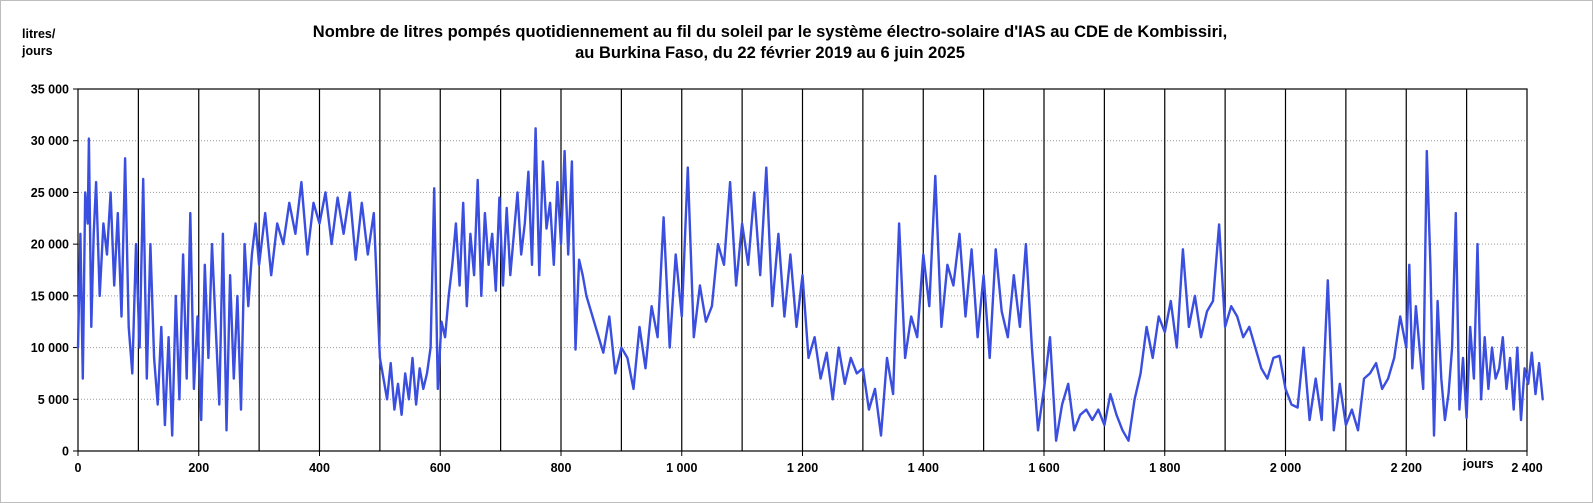 This screenshot has height=503, width=1593. I want to click on y-tick-label-7: 35 000, so click(50, 90).